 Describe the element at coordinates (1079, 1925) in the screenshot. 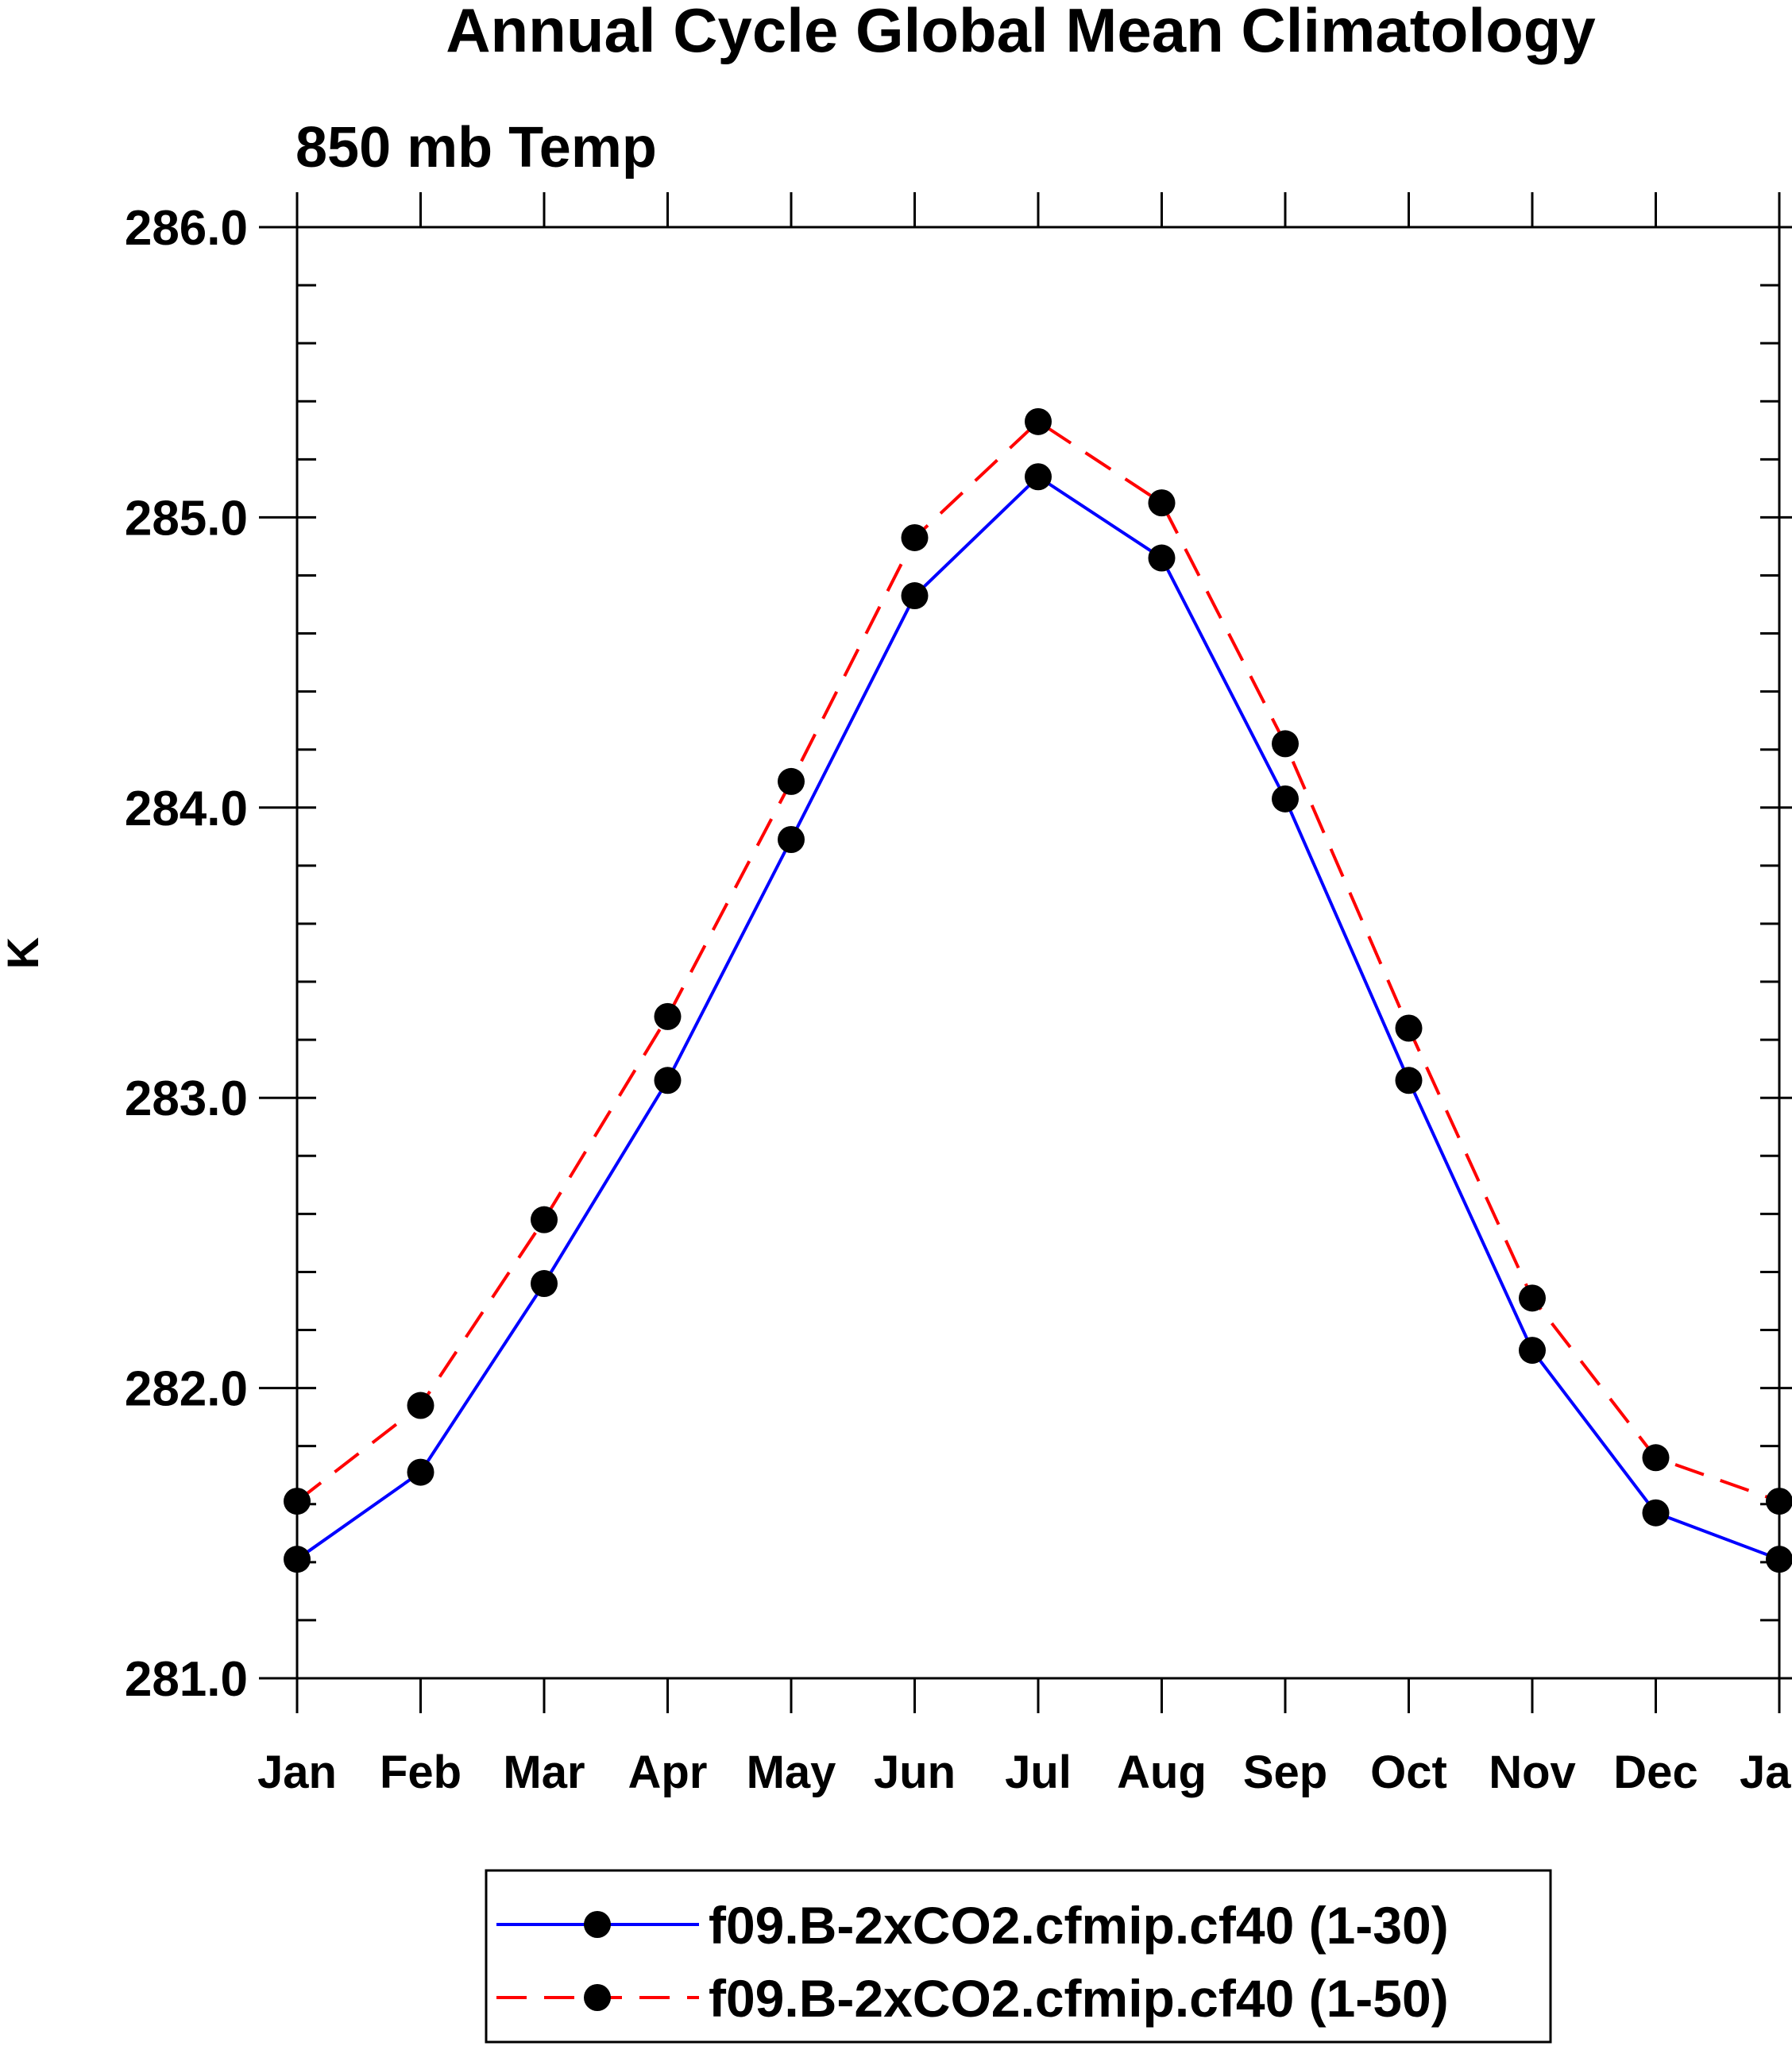

I see `legend-label-1: f09.B-2xCO2.cfmip.cf40 (1-30)` at that location.